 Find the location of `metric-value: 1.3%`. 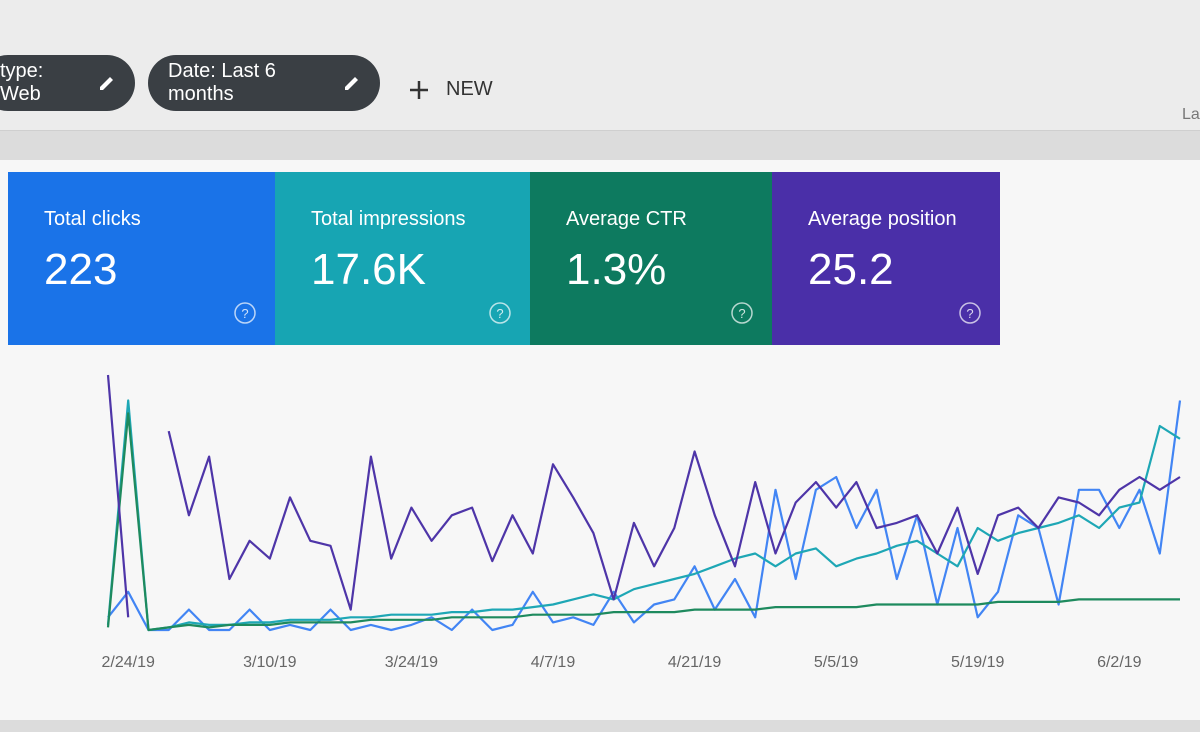

metric-value: 1.3% is located at coordinates (616, 269).